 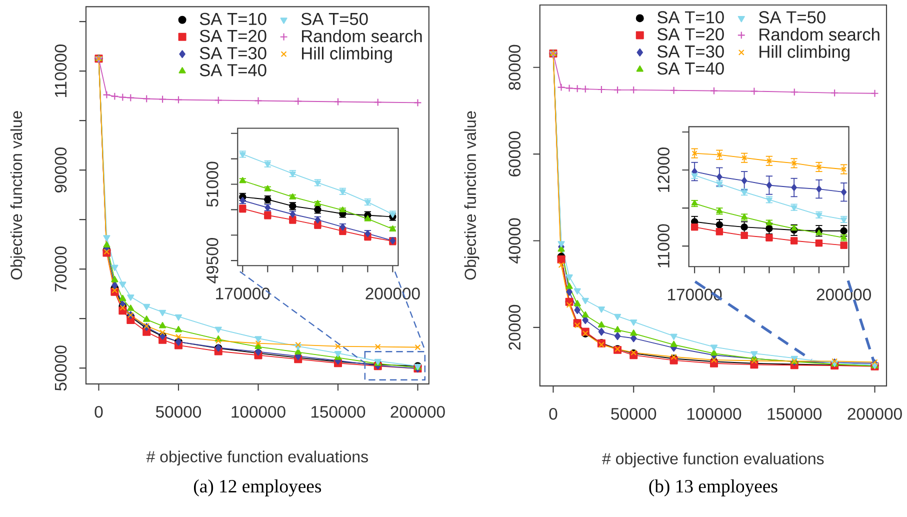 What do you see at coordinates (664, 246) in the screenshot?
I see `y-tick-label: 11000` at bounding box center [664, 246].